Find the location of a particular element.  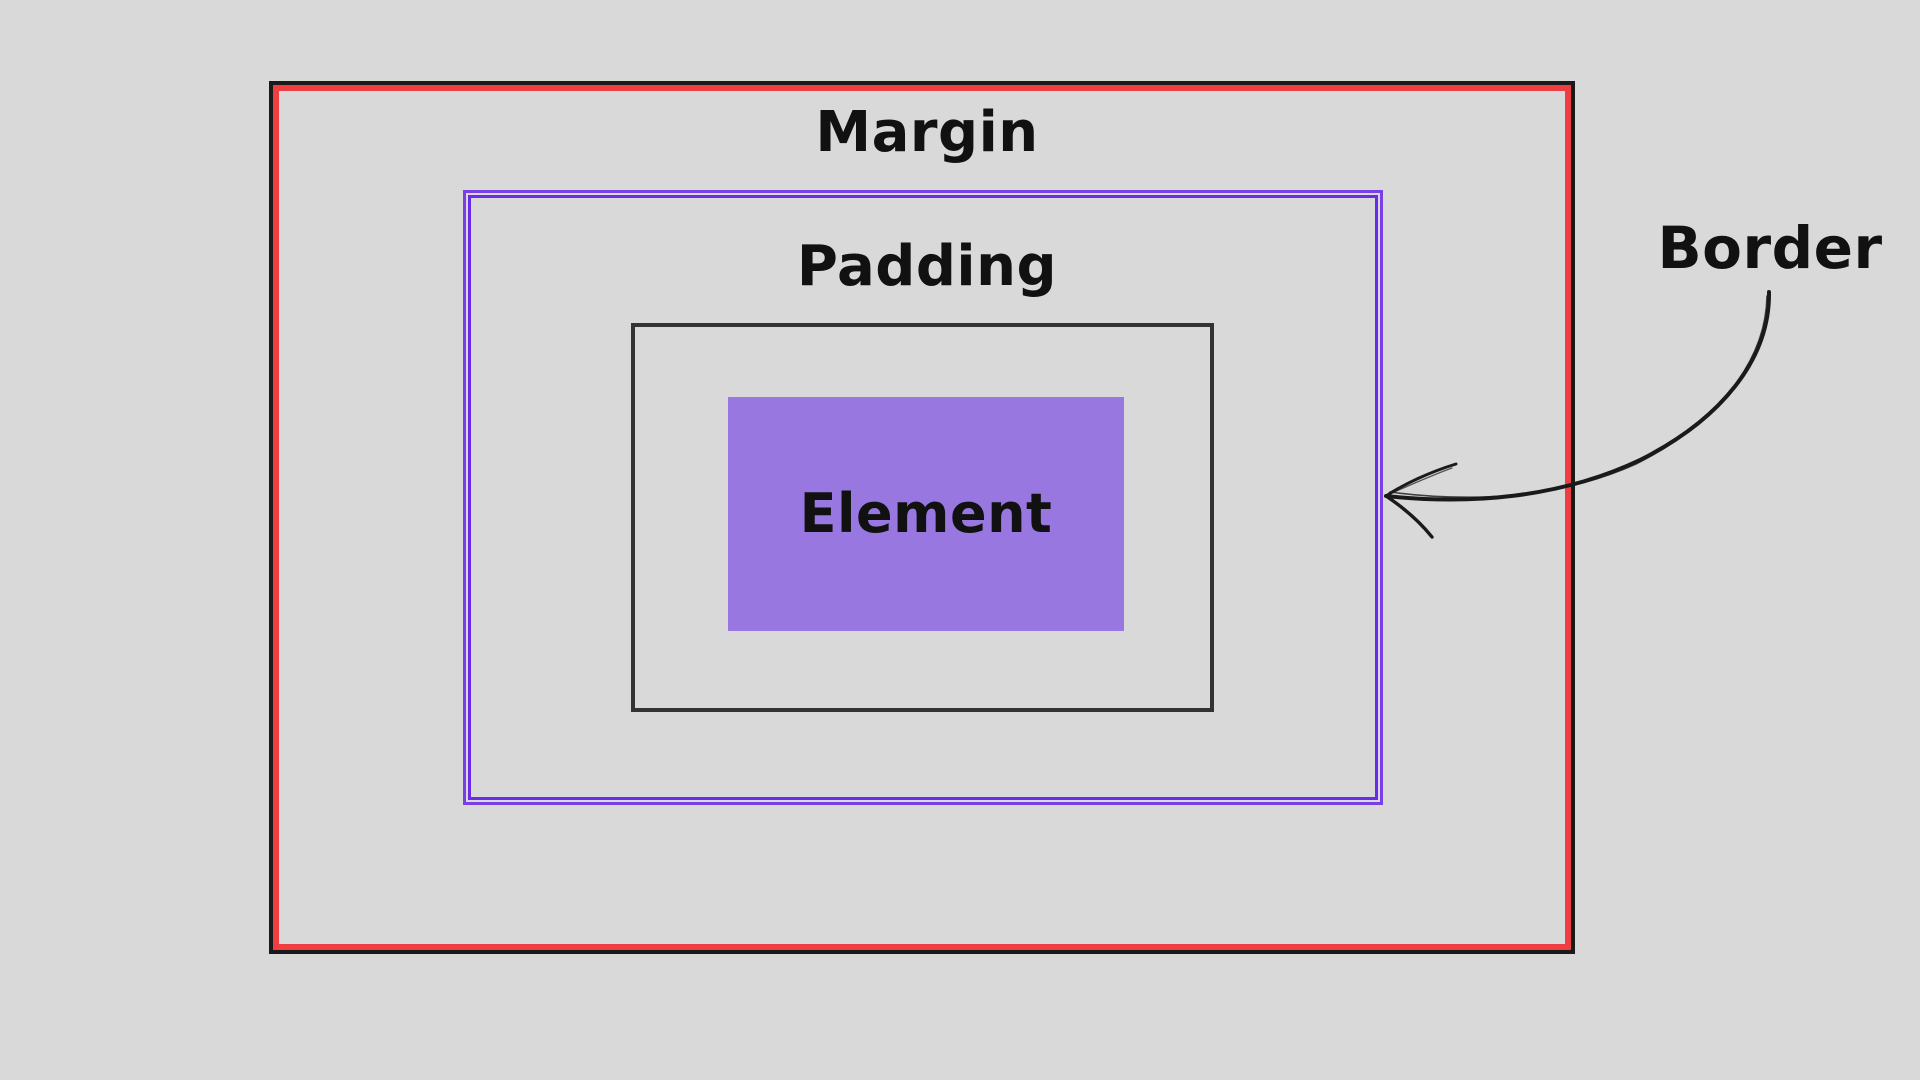

element-box is located at coordinates (926, 514).